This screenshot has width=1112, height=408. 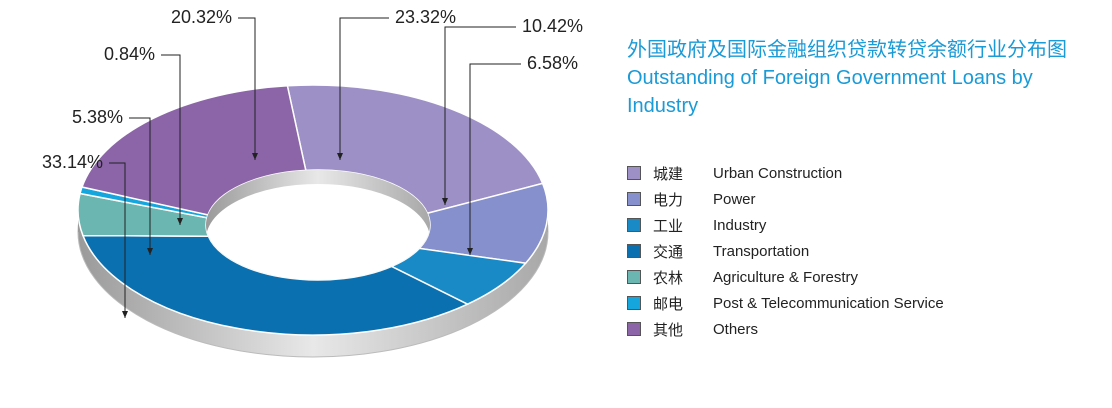 What do you see at coordinates (668, 200) in the screenshot?
I see `legend-label-zh: 电力` at bounding box center [668, 200].